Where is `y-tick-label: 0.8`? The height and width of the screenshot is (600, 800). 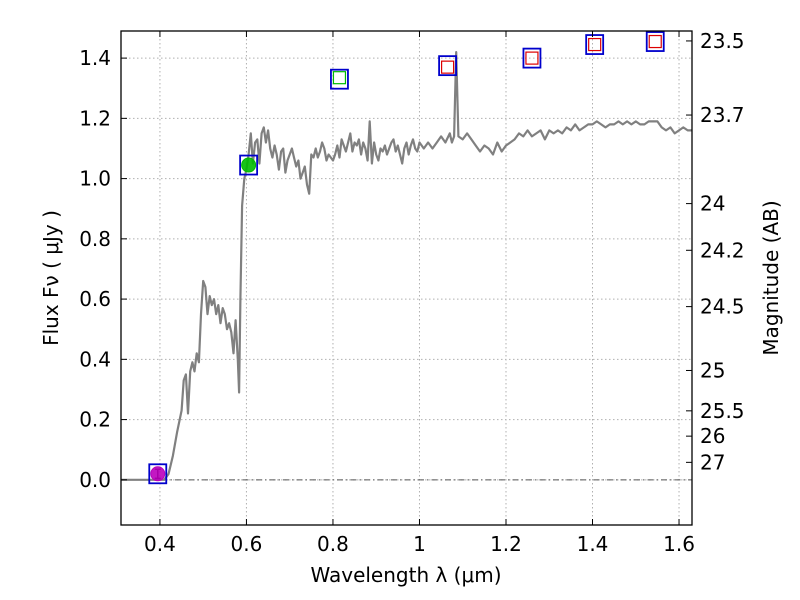 y-tick-label: 0.8 is located at coordinates (95, 239).